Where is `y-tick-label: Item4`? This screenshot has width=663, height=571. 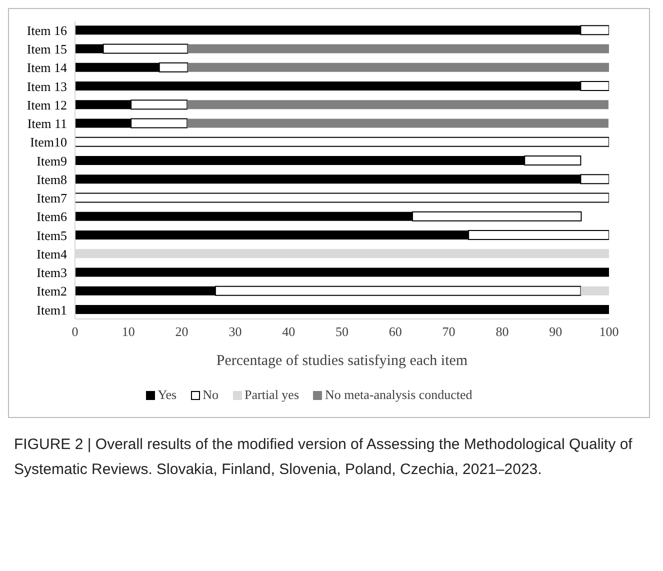
y-tick-label: Item4 is located at coordinates (52, 254).